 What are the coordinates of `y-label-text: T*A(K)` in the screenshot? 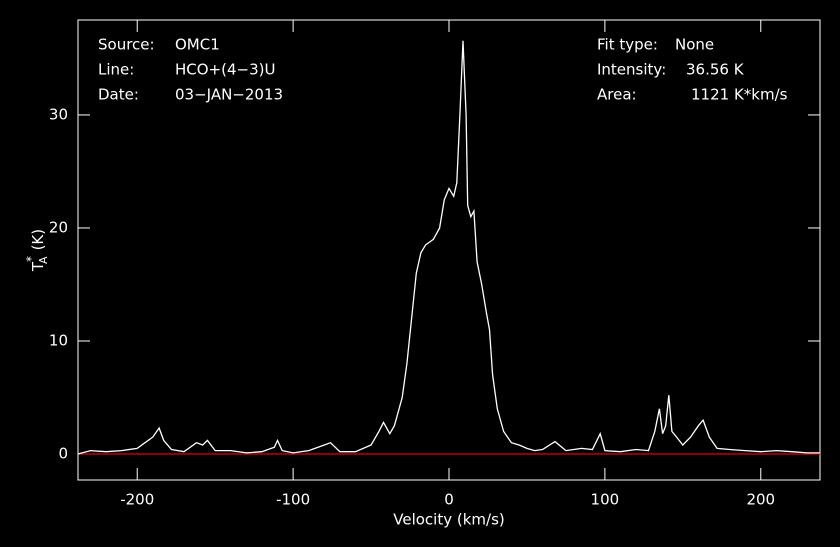 It's located at (37, 250).